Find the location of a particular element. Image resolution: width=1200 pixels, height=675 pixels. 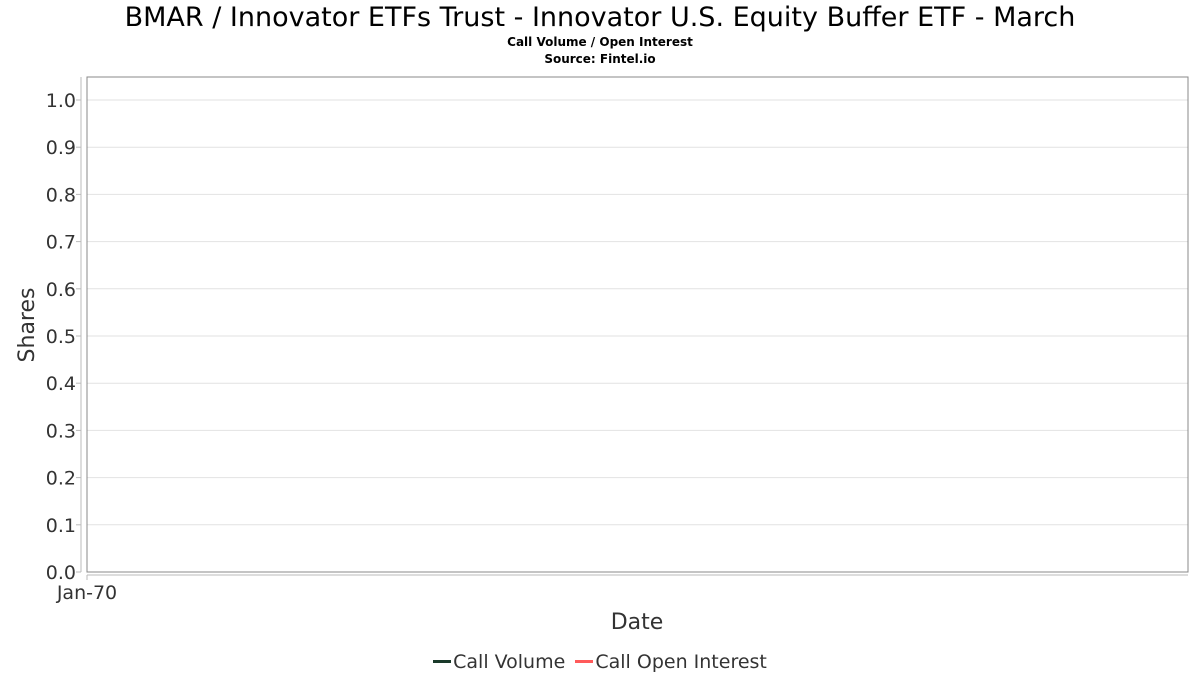

legend-item-call-open-interest: Call Open Interest is located at coordinates (671, 662).